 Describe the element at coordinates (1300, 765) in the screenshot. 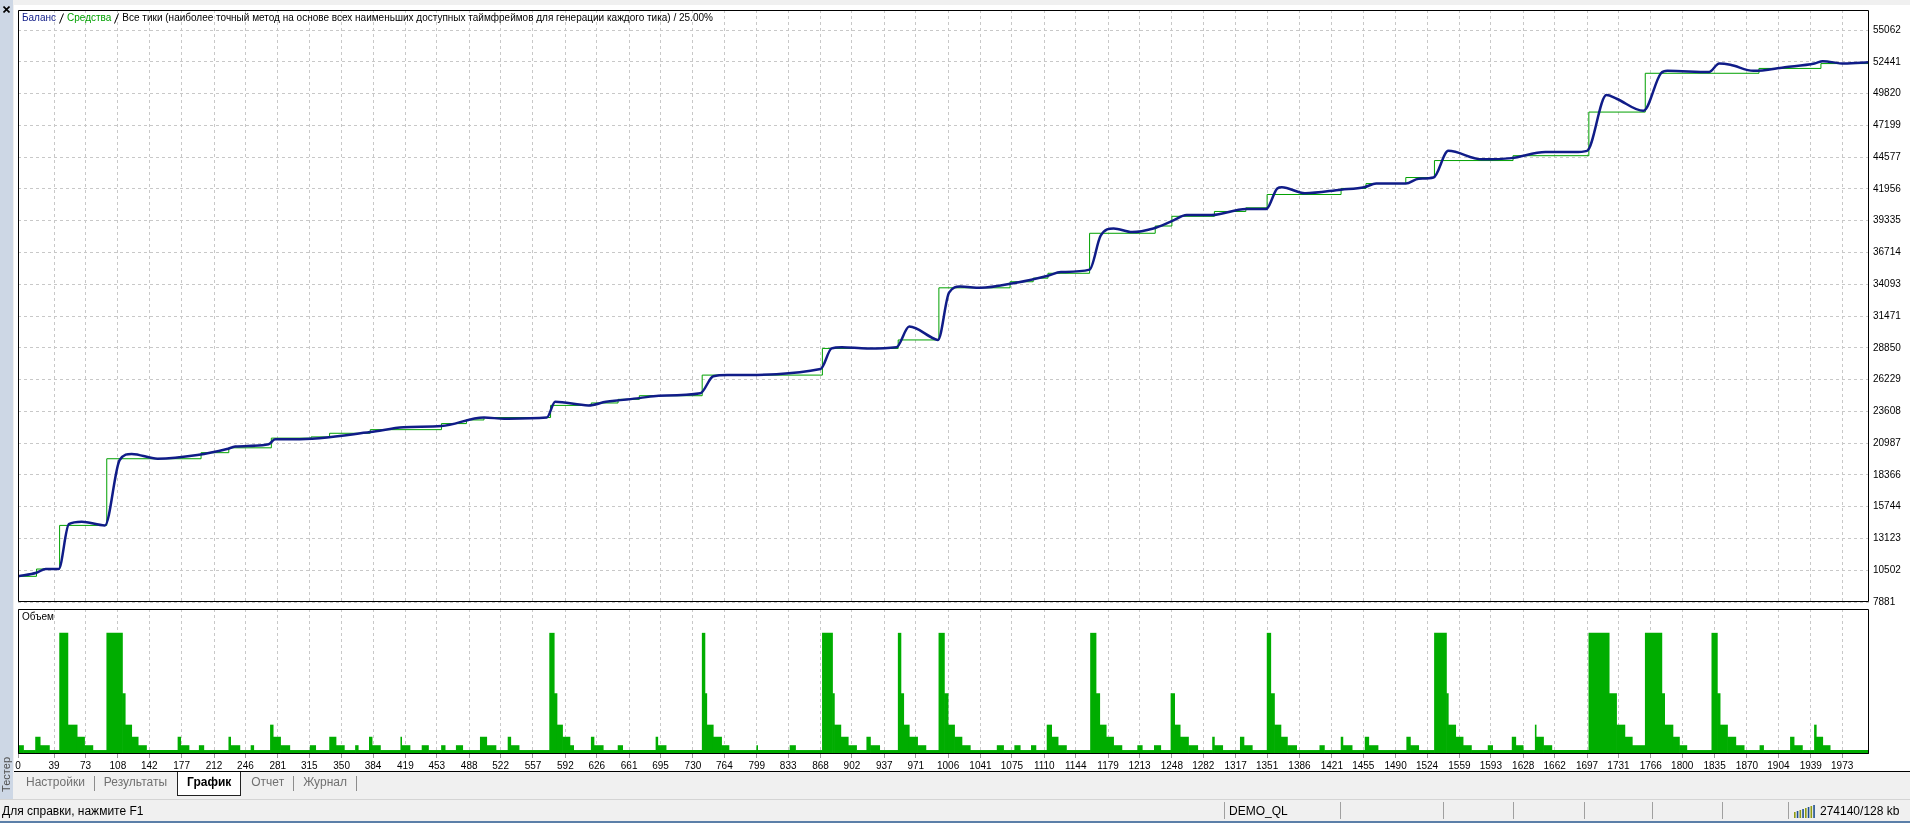

I see `x-tick-label: 1386` at that location.